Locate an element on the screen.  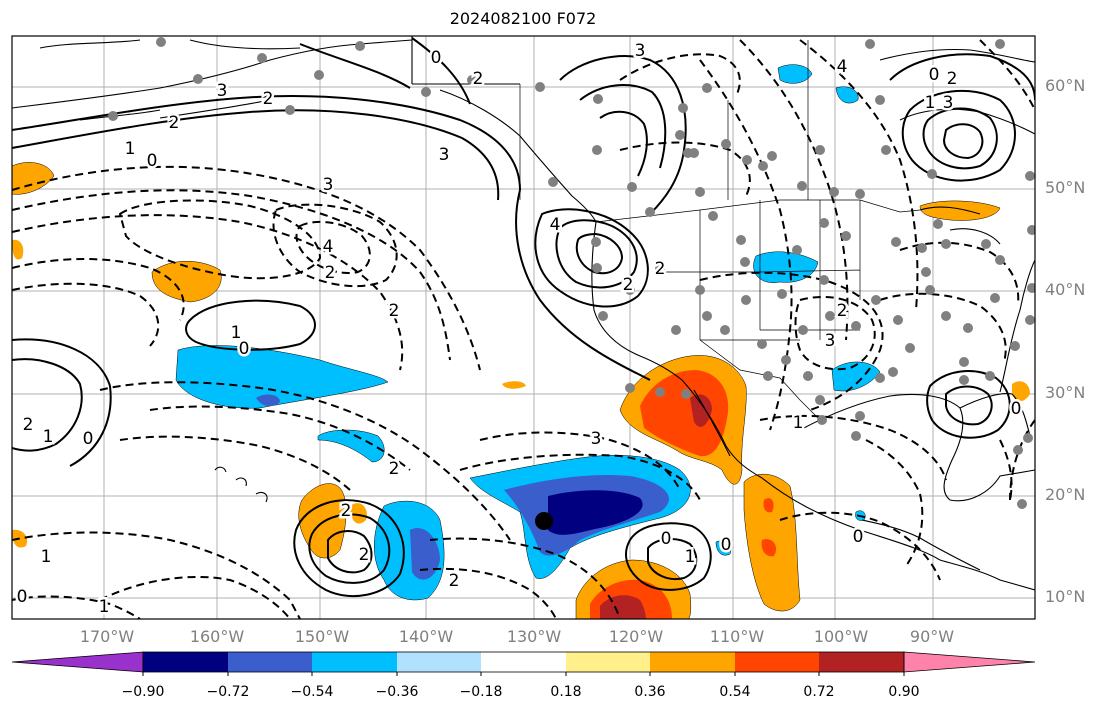
lon-label: 110°W is located at coordinates (737, 636).